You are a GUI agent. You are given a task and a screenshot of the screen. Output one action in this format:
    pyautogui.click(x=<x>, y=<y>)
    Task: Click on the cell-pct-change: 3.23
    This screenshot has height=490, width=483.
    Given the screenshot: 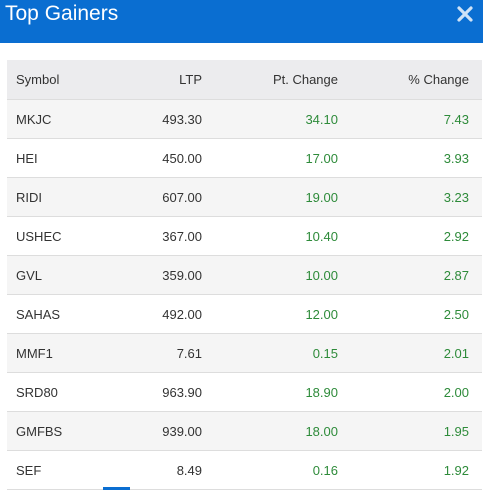 What is the action you would take?
    pyautogui.click(x=410, y=197)
    